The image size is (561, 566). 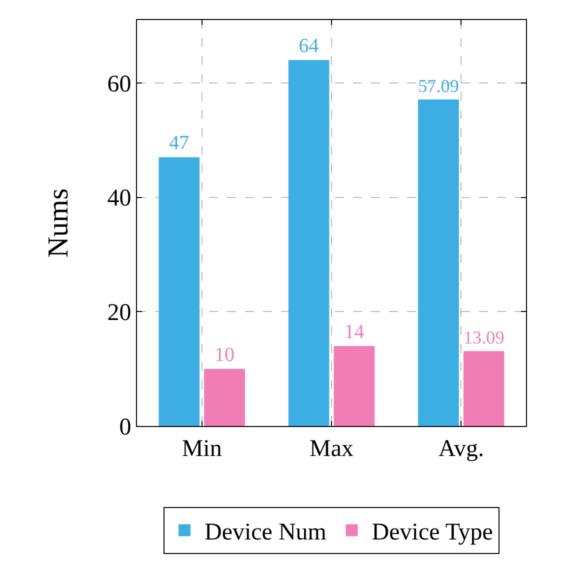 What do you see at coordinates (265, 533) in the screenshot?
I see `legend-label: Device Num` at bounding box center [265, 533].